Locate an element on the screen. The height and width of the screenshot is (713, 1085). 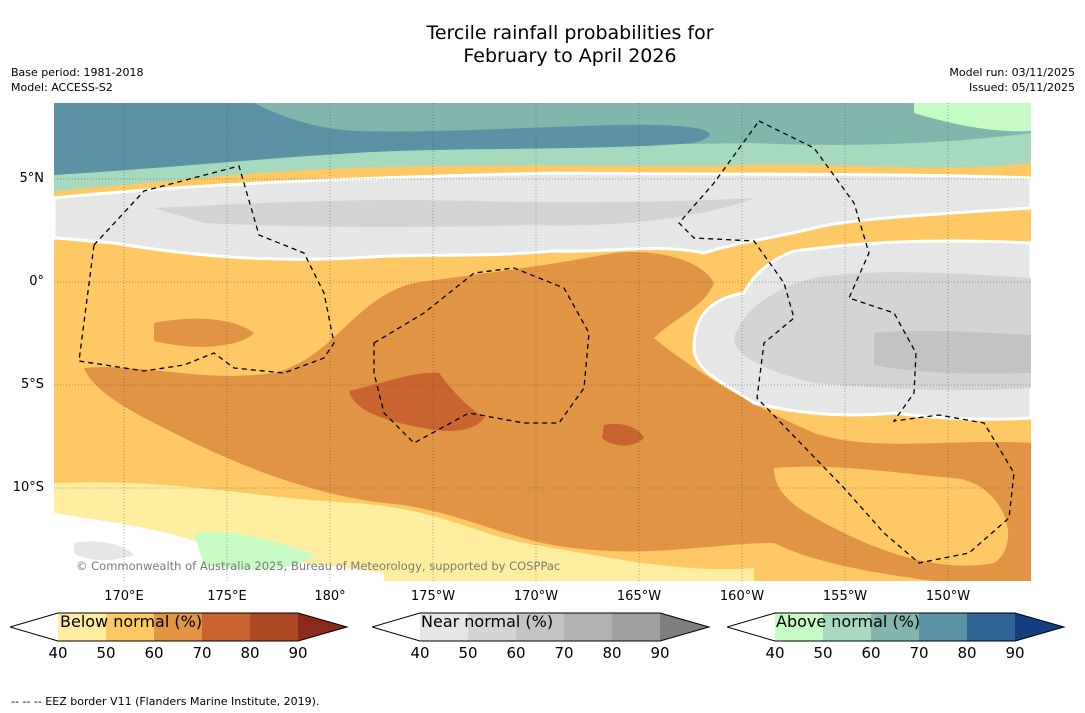
cb1-tick-60: 60 is located at coordinates (154, 653).